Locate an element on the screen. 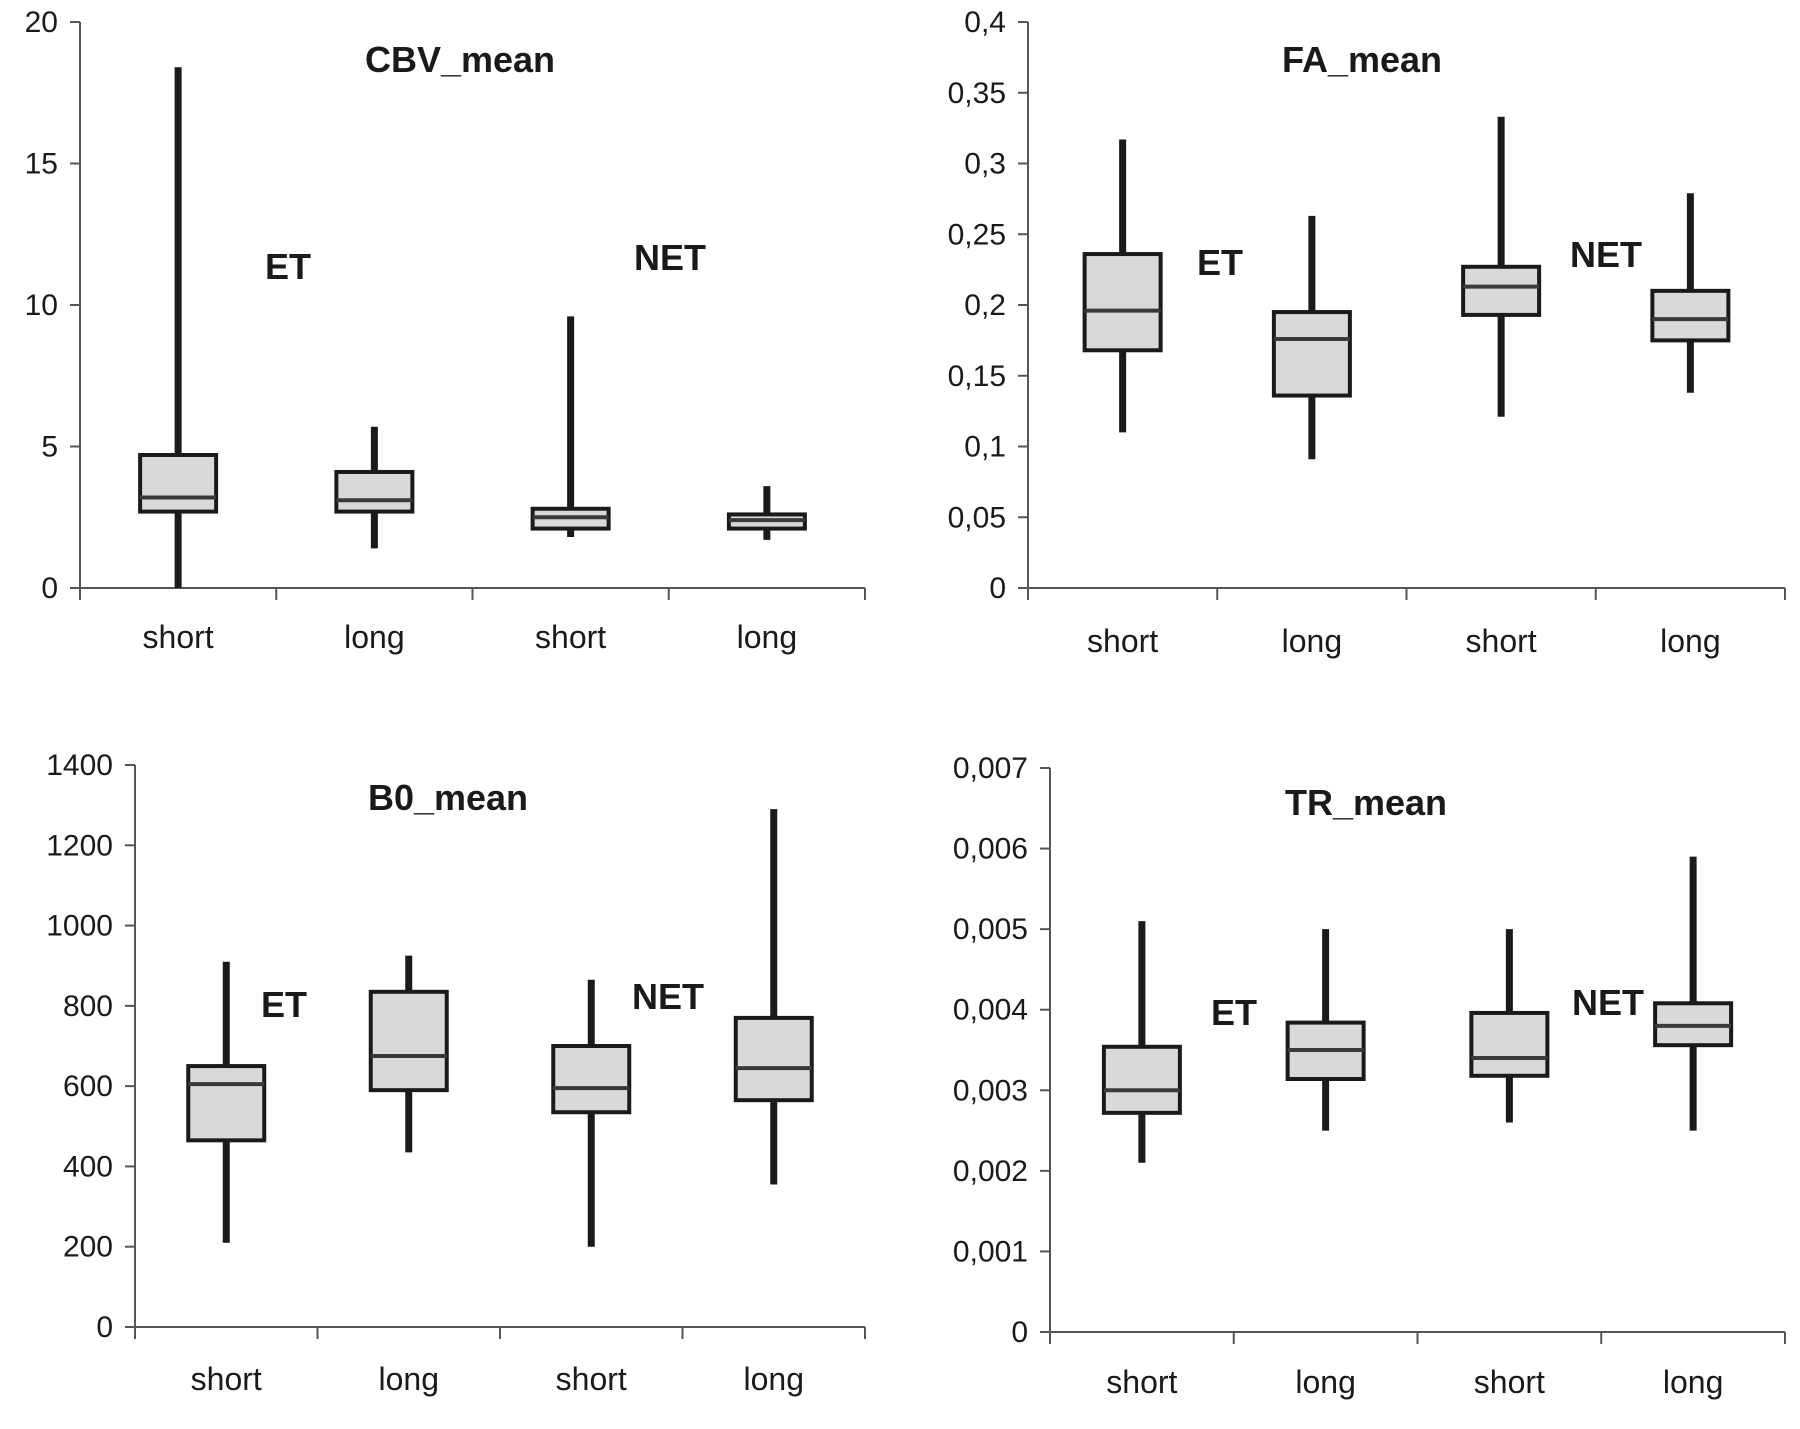 Image resolution: width=1800 pixels, height=1429 pixels. y-tick-label: 1400 is located at coordinates (79, 765).